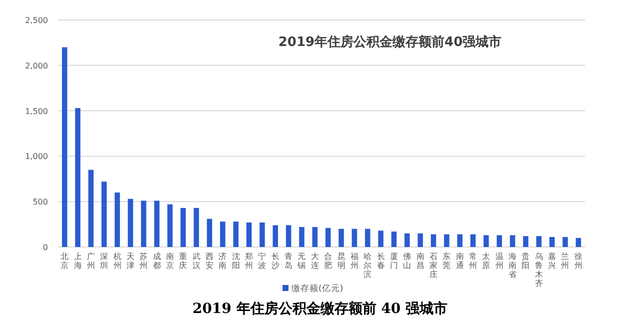 The width and height of the screenshot is (640, 331). What do you see at coordinates (538, 270) in the screenshot?
I see `x-tick-label: 乌鲁木齐` at bounding box center [538, 270].